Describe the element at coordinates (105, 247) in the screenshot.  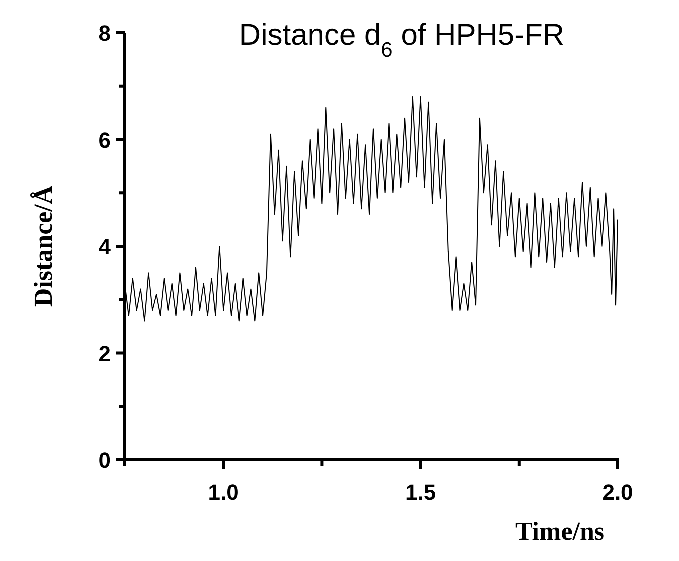
I see `y-tick-label: 4` at that location.